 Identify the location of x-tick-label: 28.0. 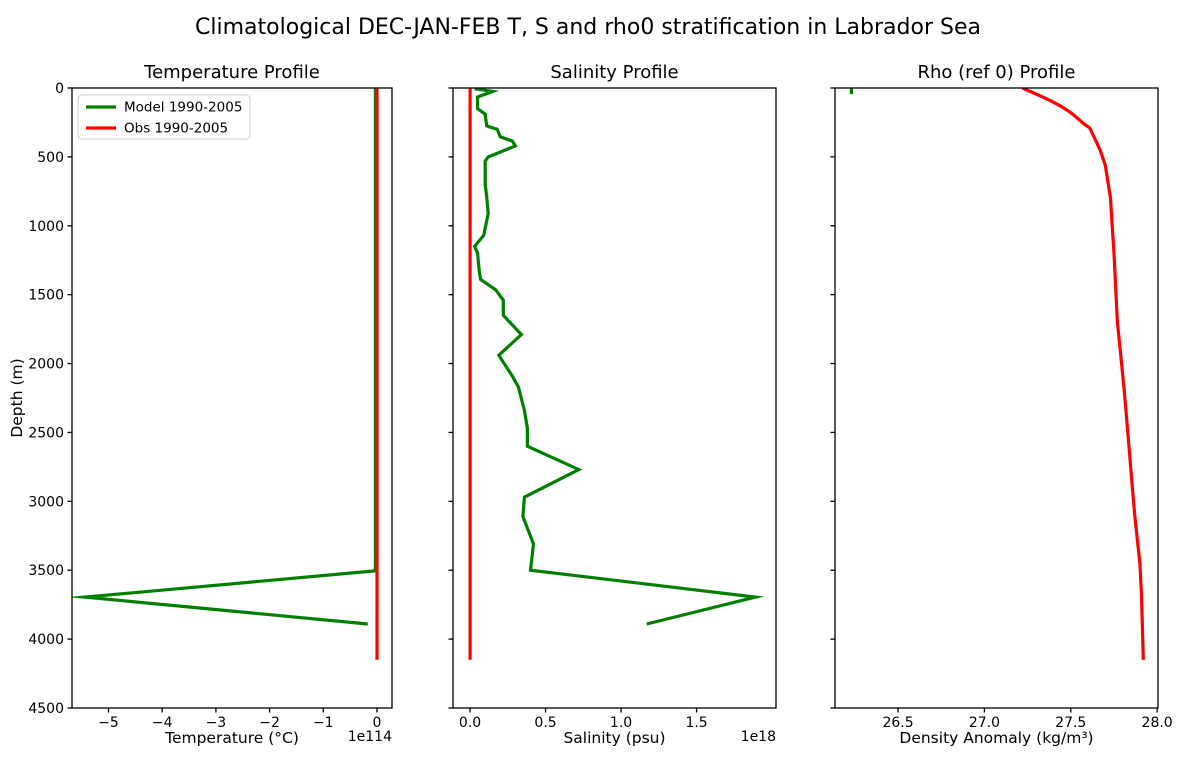
(1157, 723).